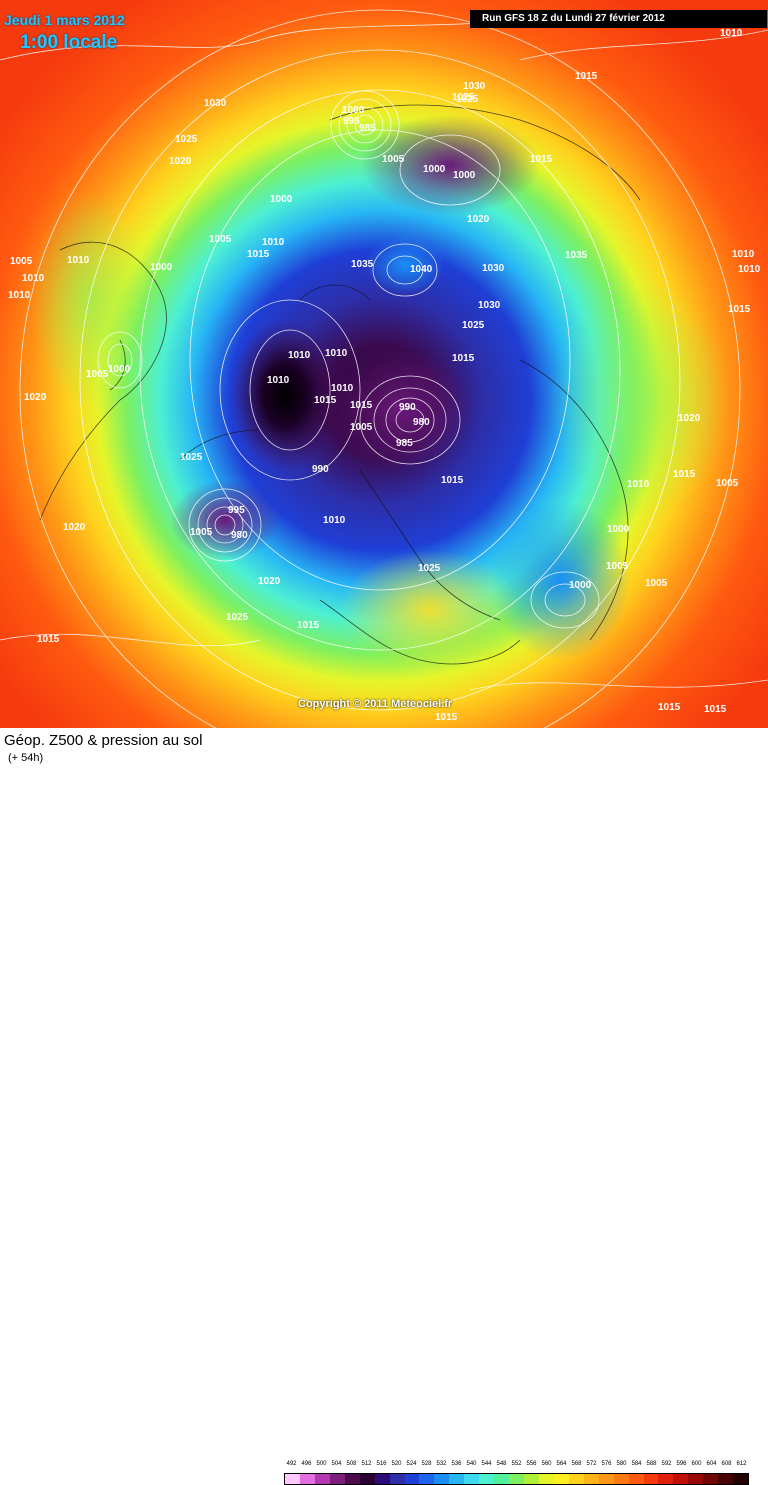 Image resolution: width=768 pixels, height=1485 pixels. Describe the element at coordinates (741, 1464) in the screenshot. I see `color-scale-label: 612` at that location.